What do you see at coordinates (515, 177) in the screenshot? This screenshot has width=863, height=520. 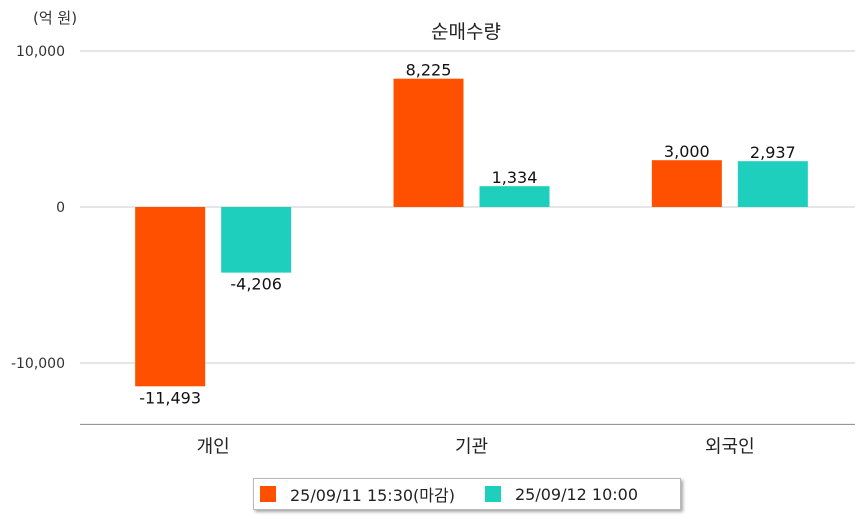 I see `data-label: 1,334` at bounding box center [515, 177].